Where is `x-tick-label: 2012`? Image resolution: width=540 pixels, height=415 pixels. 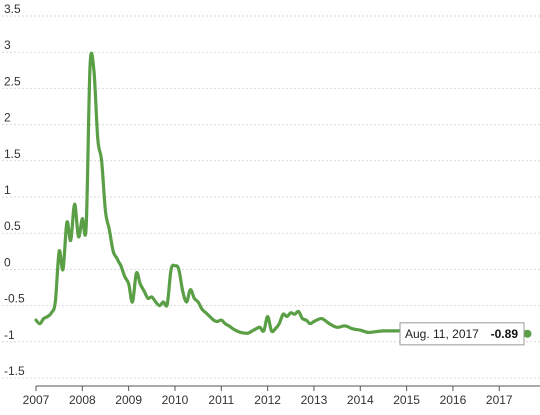 x-tick-label: 2012 is located at coordinates (267, 400).